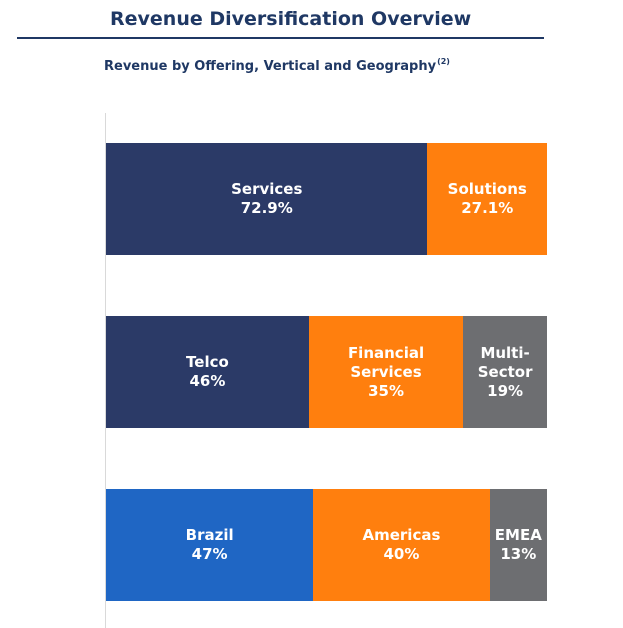 This screenshot has width=623, height=628. What do you see at coordinates (105, 370) in the screenshot?
I see `chart-axis-line` at bounding box center [105, 370].